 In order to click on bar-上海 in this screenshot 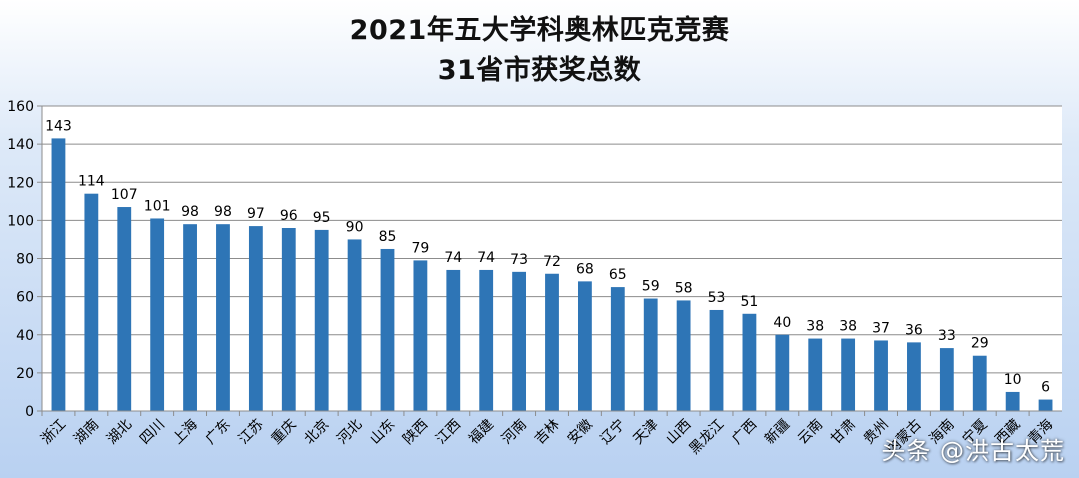, I will do `click(190, 317)`.